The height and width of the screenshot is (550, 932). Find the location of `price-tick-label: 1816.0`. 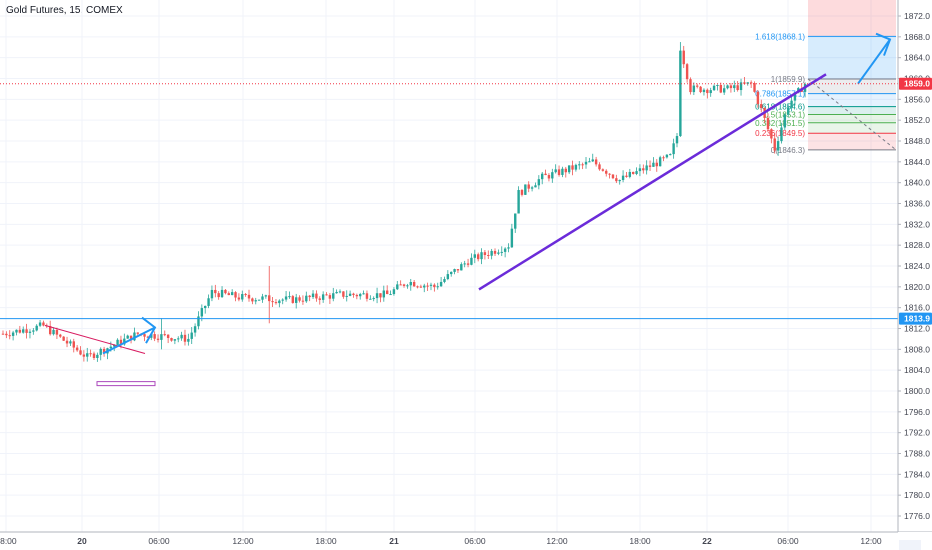

price-tick-label: 1816.0 is located at coordinates (917, 308).